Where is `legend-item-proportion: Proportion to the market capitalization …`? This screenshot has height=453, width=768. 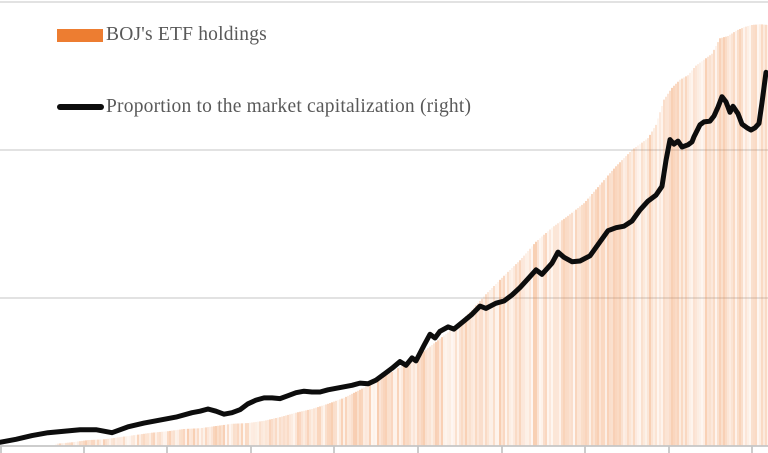
legend-item-proportion: Proportion to the market capitalization … is located at coordinates (264, 107).